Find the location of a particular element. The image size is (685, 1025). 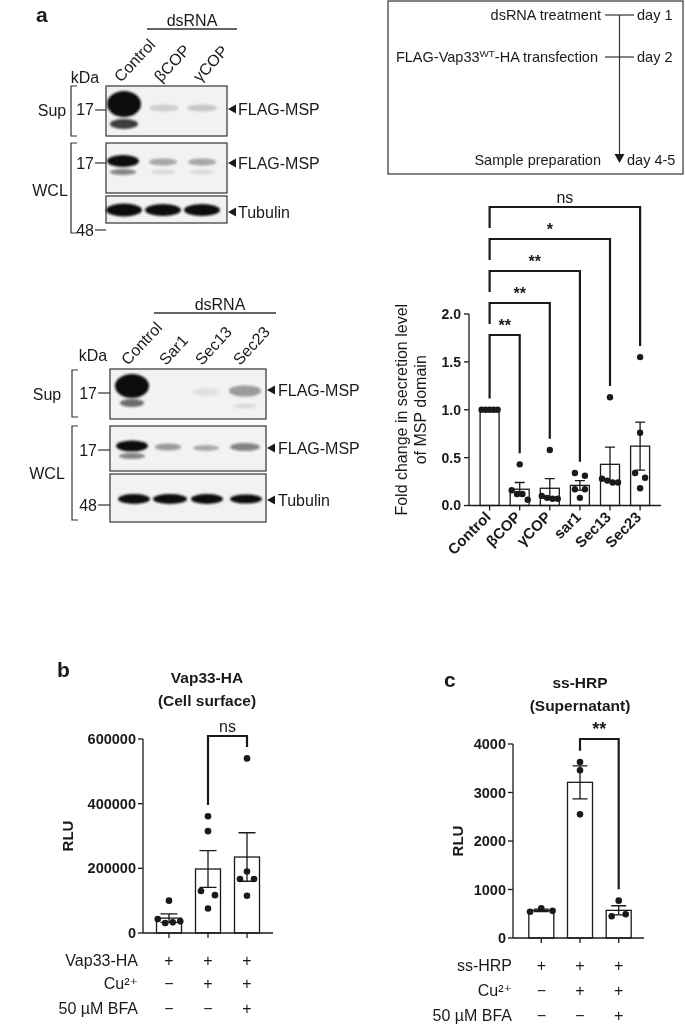

text: day 4-5 is located at coordinates (651, 160).